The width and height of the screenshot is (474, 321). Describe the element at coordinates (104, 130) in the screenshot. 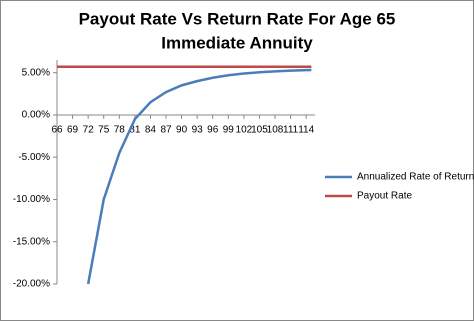

I see `x-tick-label: 75` at that location.